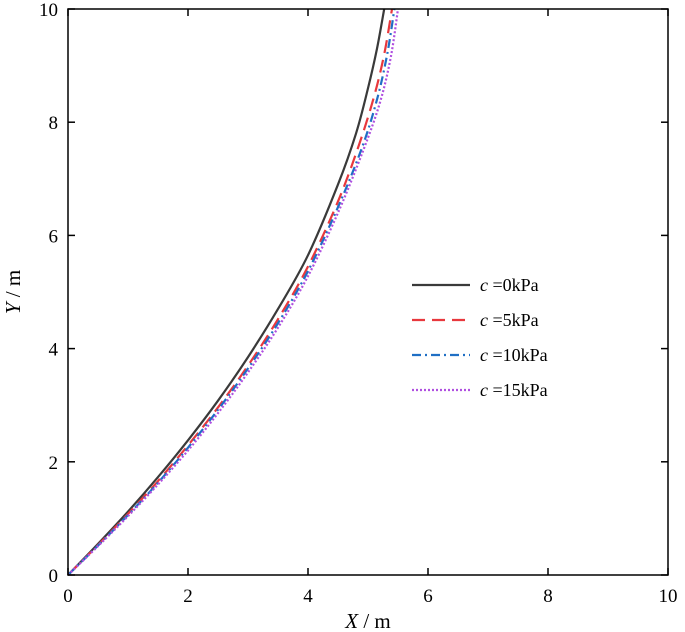  What do you see at coordinates (518, 355) in the screenshot?
I see `legend-value: =10kPa` at bounding box center [518, 355].